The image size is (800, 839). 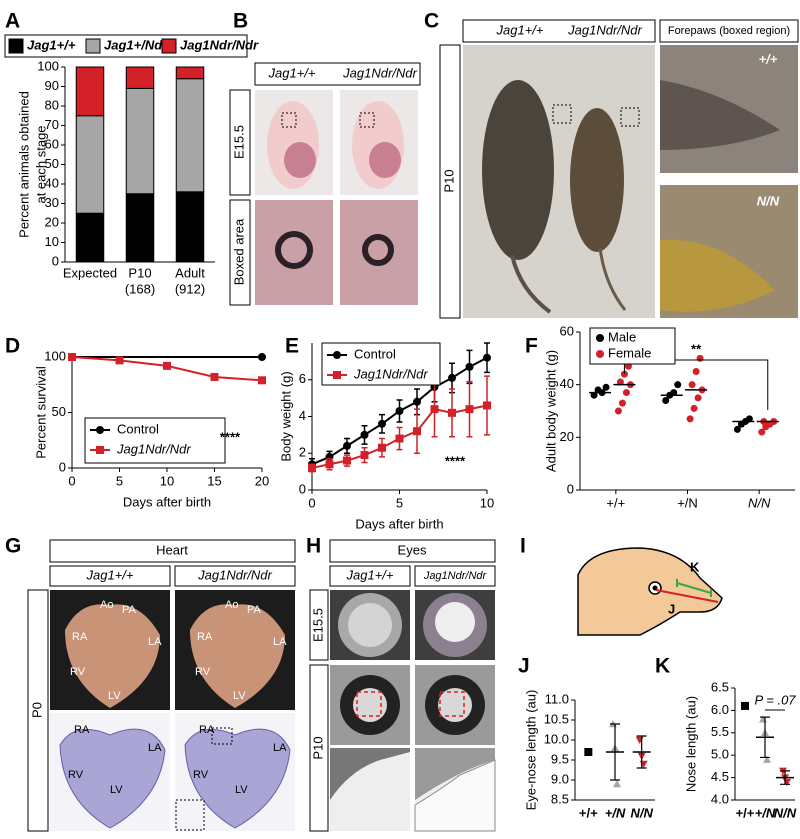 What do you see at coordinates (556, 718) in the screenshot?
I see `y-tick-label: 10.5` at bounding box center [556, 718].